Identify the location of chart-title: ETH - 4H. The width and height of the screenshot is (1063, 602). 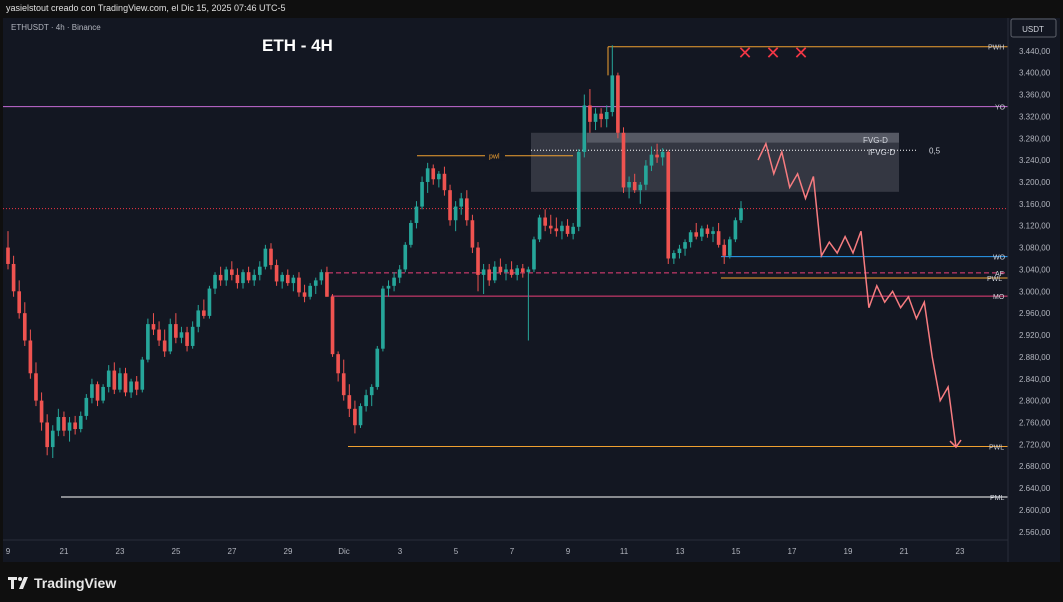
(297, 45).